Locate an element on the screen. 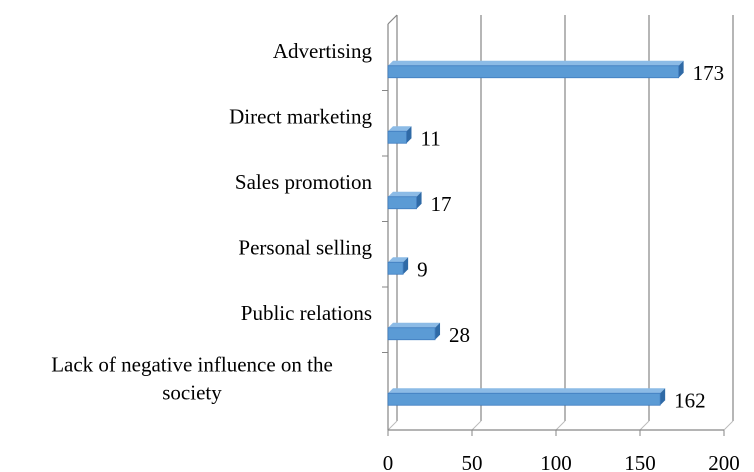 This screenshot has height=472, width=754. x-tick-label: 200 is located at coordinates (724, 461).